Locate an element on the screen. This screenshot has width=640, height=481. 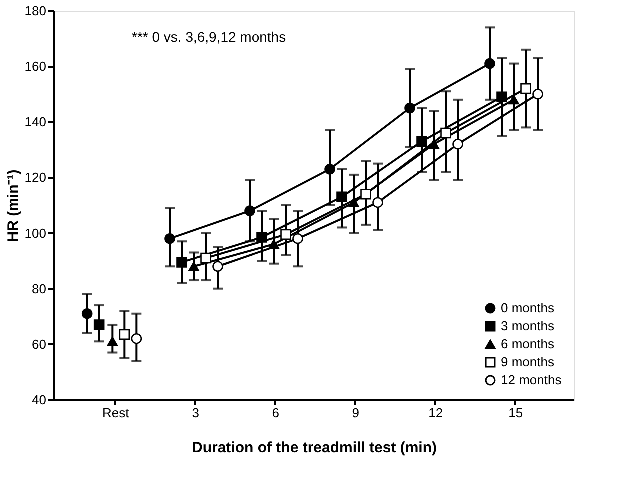
y-tick-label: 140 is located at coordinates (35, 122).